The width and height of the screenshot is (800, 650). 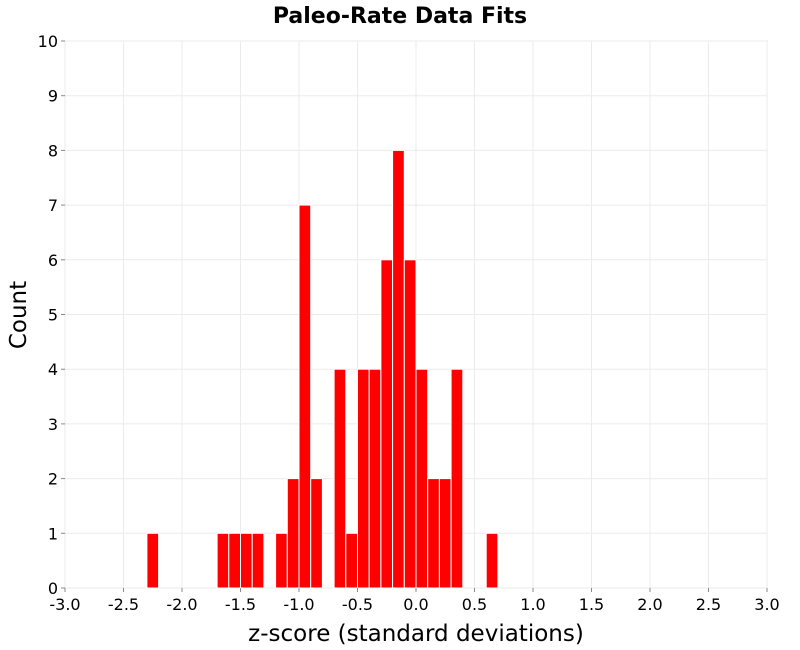 What do you see at coordinates (649, 604) in the screenshot?
I see `x-tick-label: 2.0` at bounding box center [649, 604].